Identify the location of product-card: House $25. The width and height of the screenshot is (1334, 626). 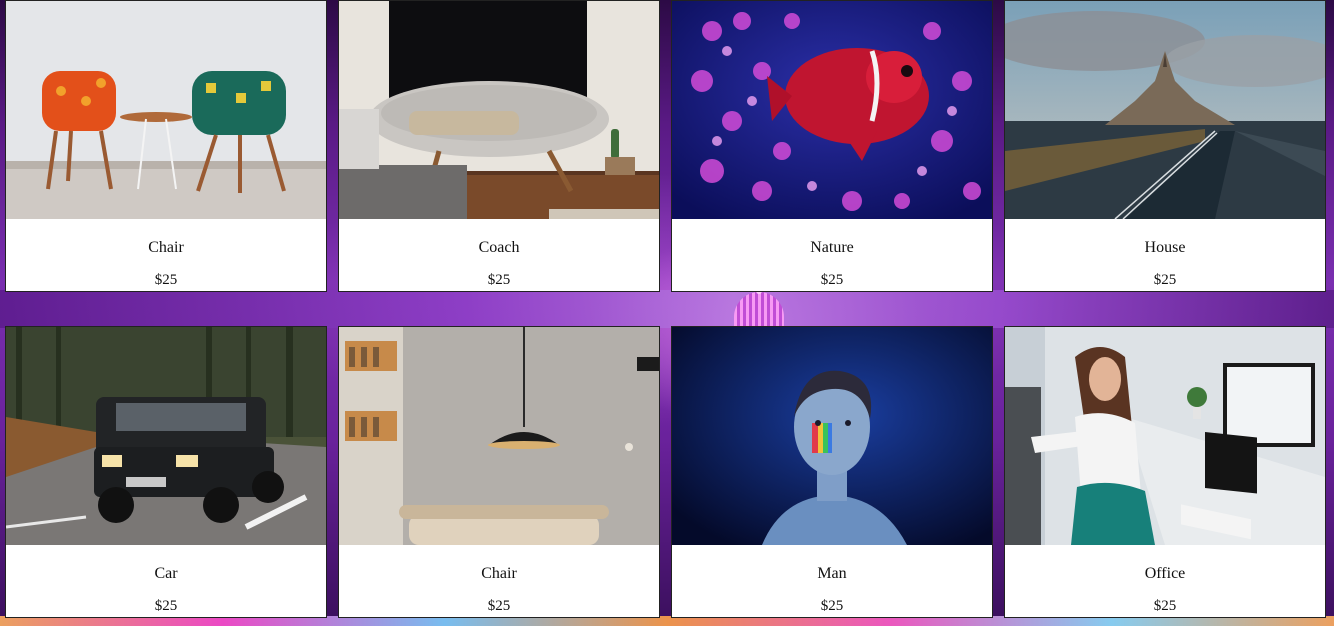
(1165, 146).